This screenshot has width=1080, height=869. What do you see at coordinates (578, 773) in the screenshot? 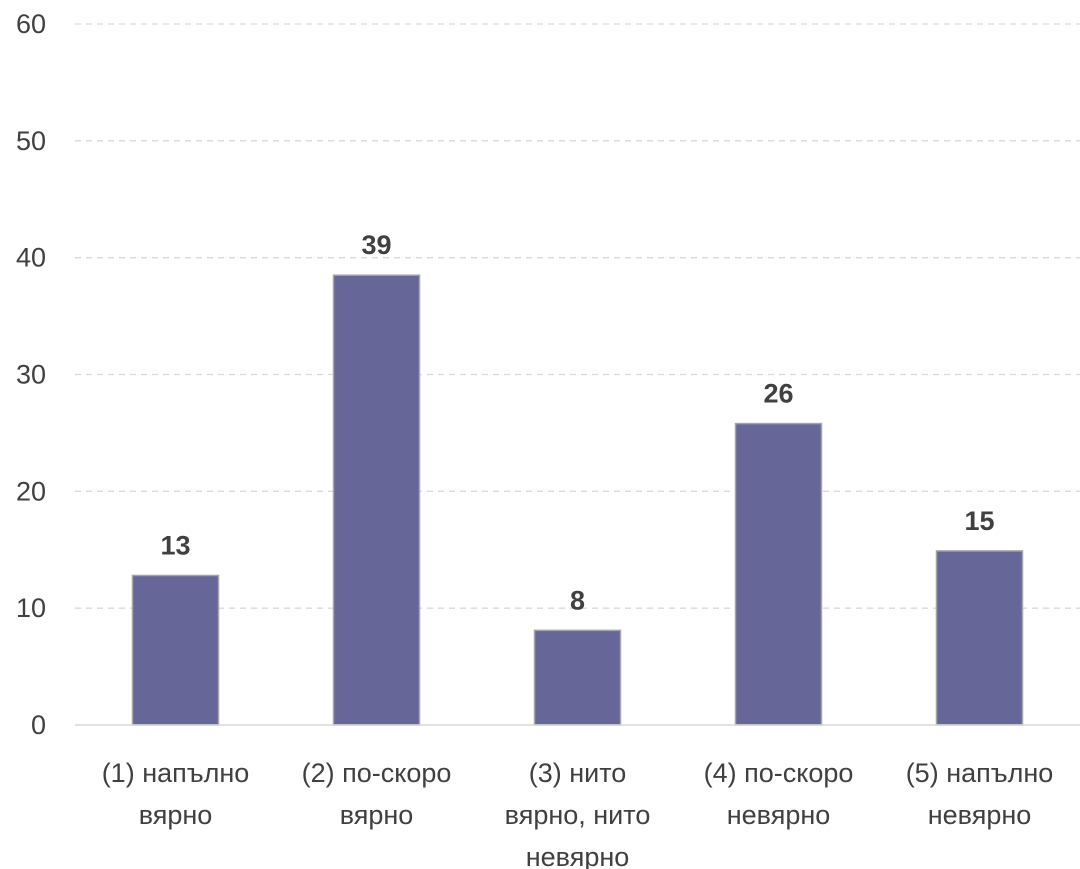
I see `category-label: (3) нито` at bounding box center [578, 773].